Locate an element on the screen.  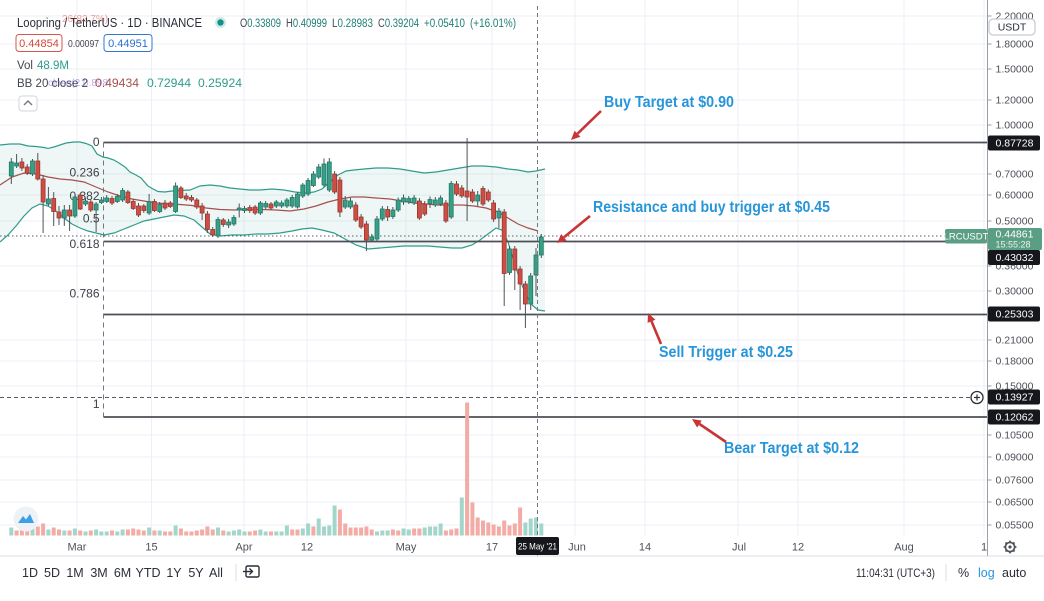
svg-text: USDT is located at coordinates (1012, 28).